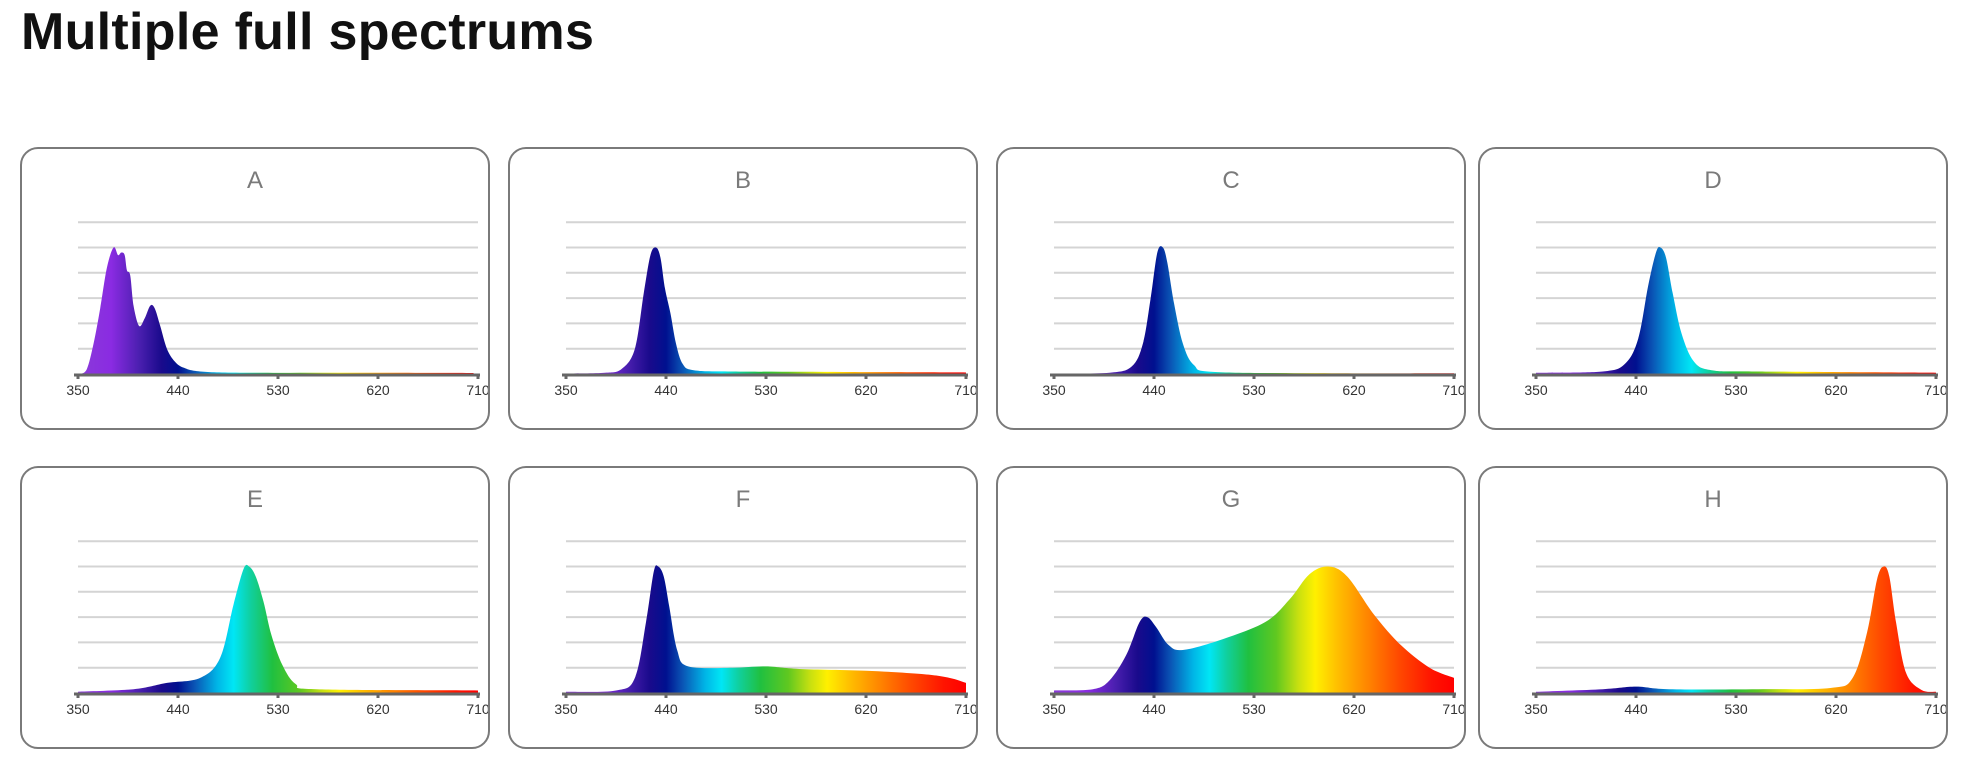 This screenshot has width=1968, height=778. I want to click on spectrum-panel-e: 350 440 530 620 710 E, so click(255, 607).